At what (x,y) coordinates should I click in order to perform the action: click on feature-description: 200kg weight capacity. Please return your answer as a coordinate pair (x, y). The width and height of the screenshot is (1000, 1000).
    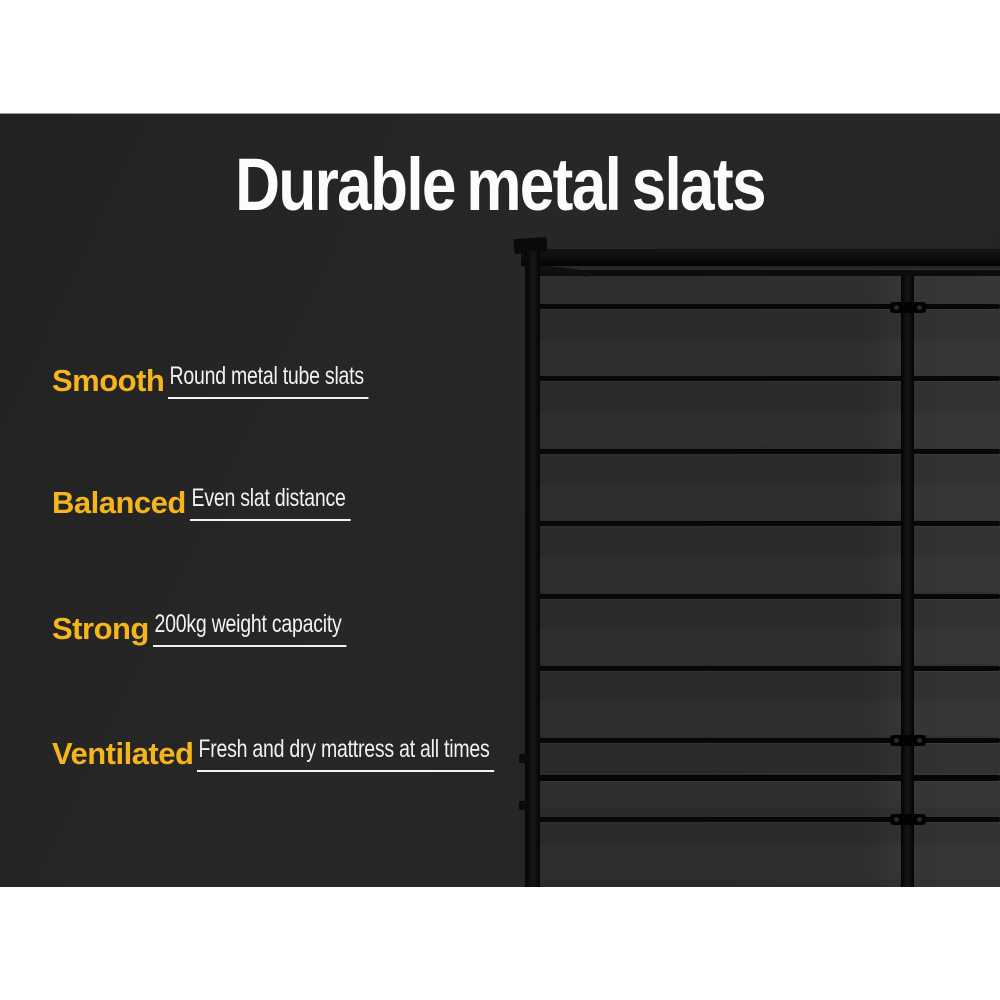
    Looking at the image, I should click on (249, 628).